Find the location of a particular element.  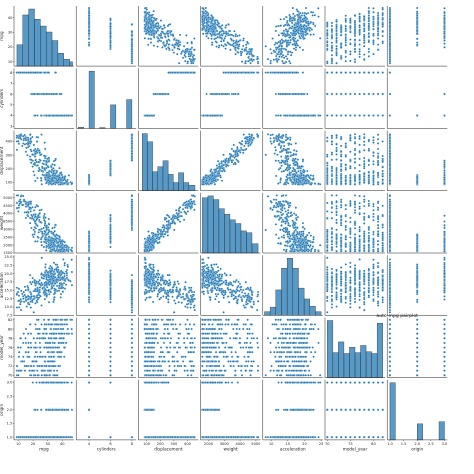

y-tick-label: 30 is located at coordinates (10, 33).